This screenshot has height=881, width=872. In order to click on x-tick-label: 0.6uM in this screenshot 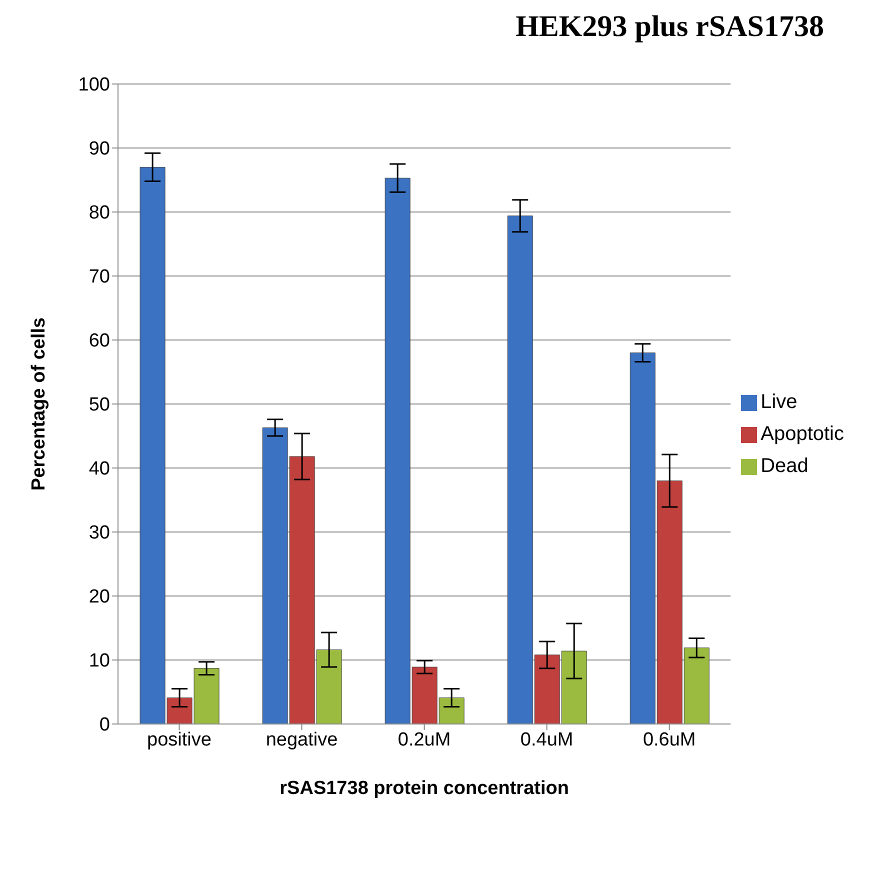, I will do `click(669, 739)`.